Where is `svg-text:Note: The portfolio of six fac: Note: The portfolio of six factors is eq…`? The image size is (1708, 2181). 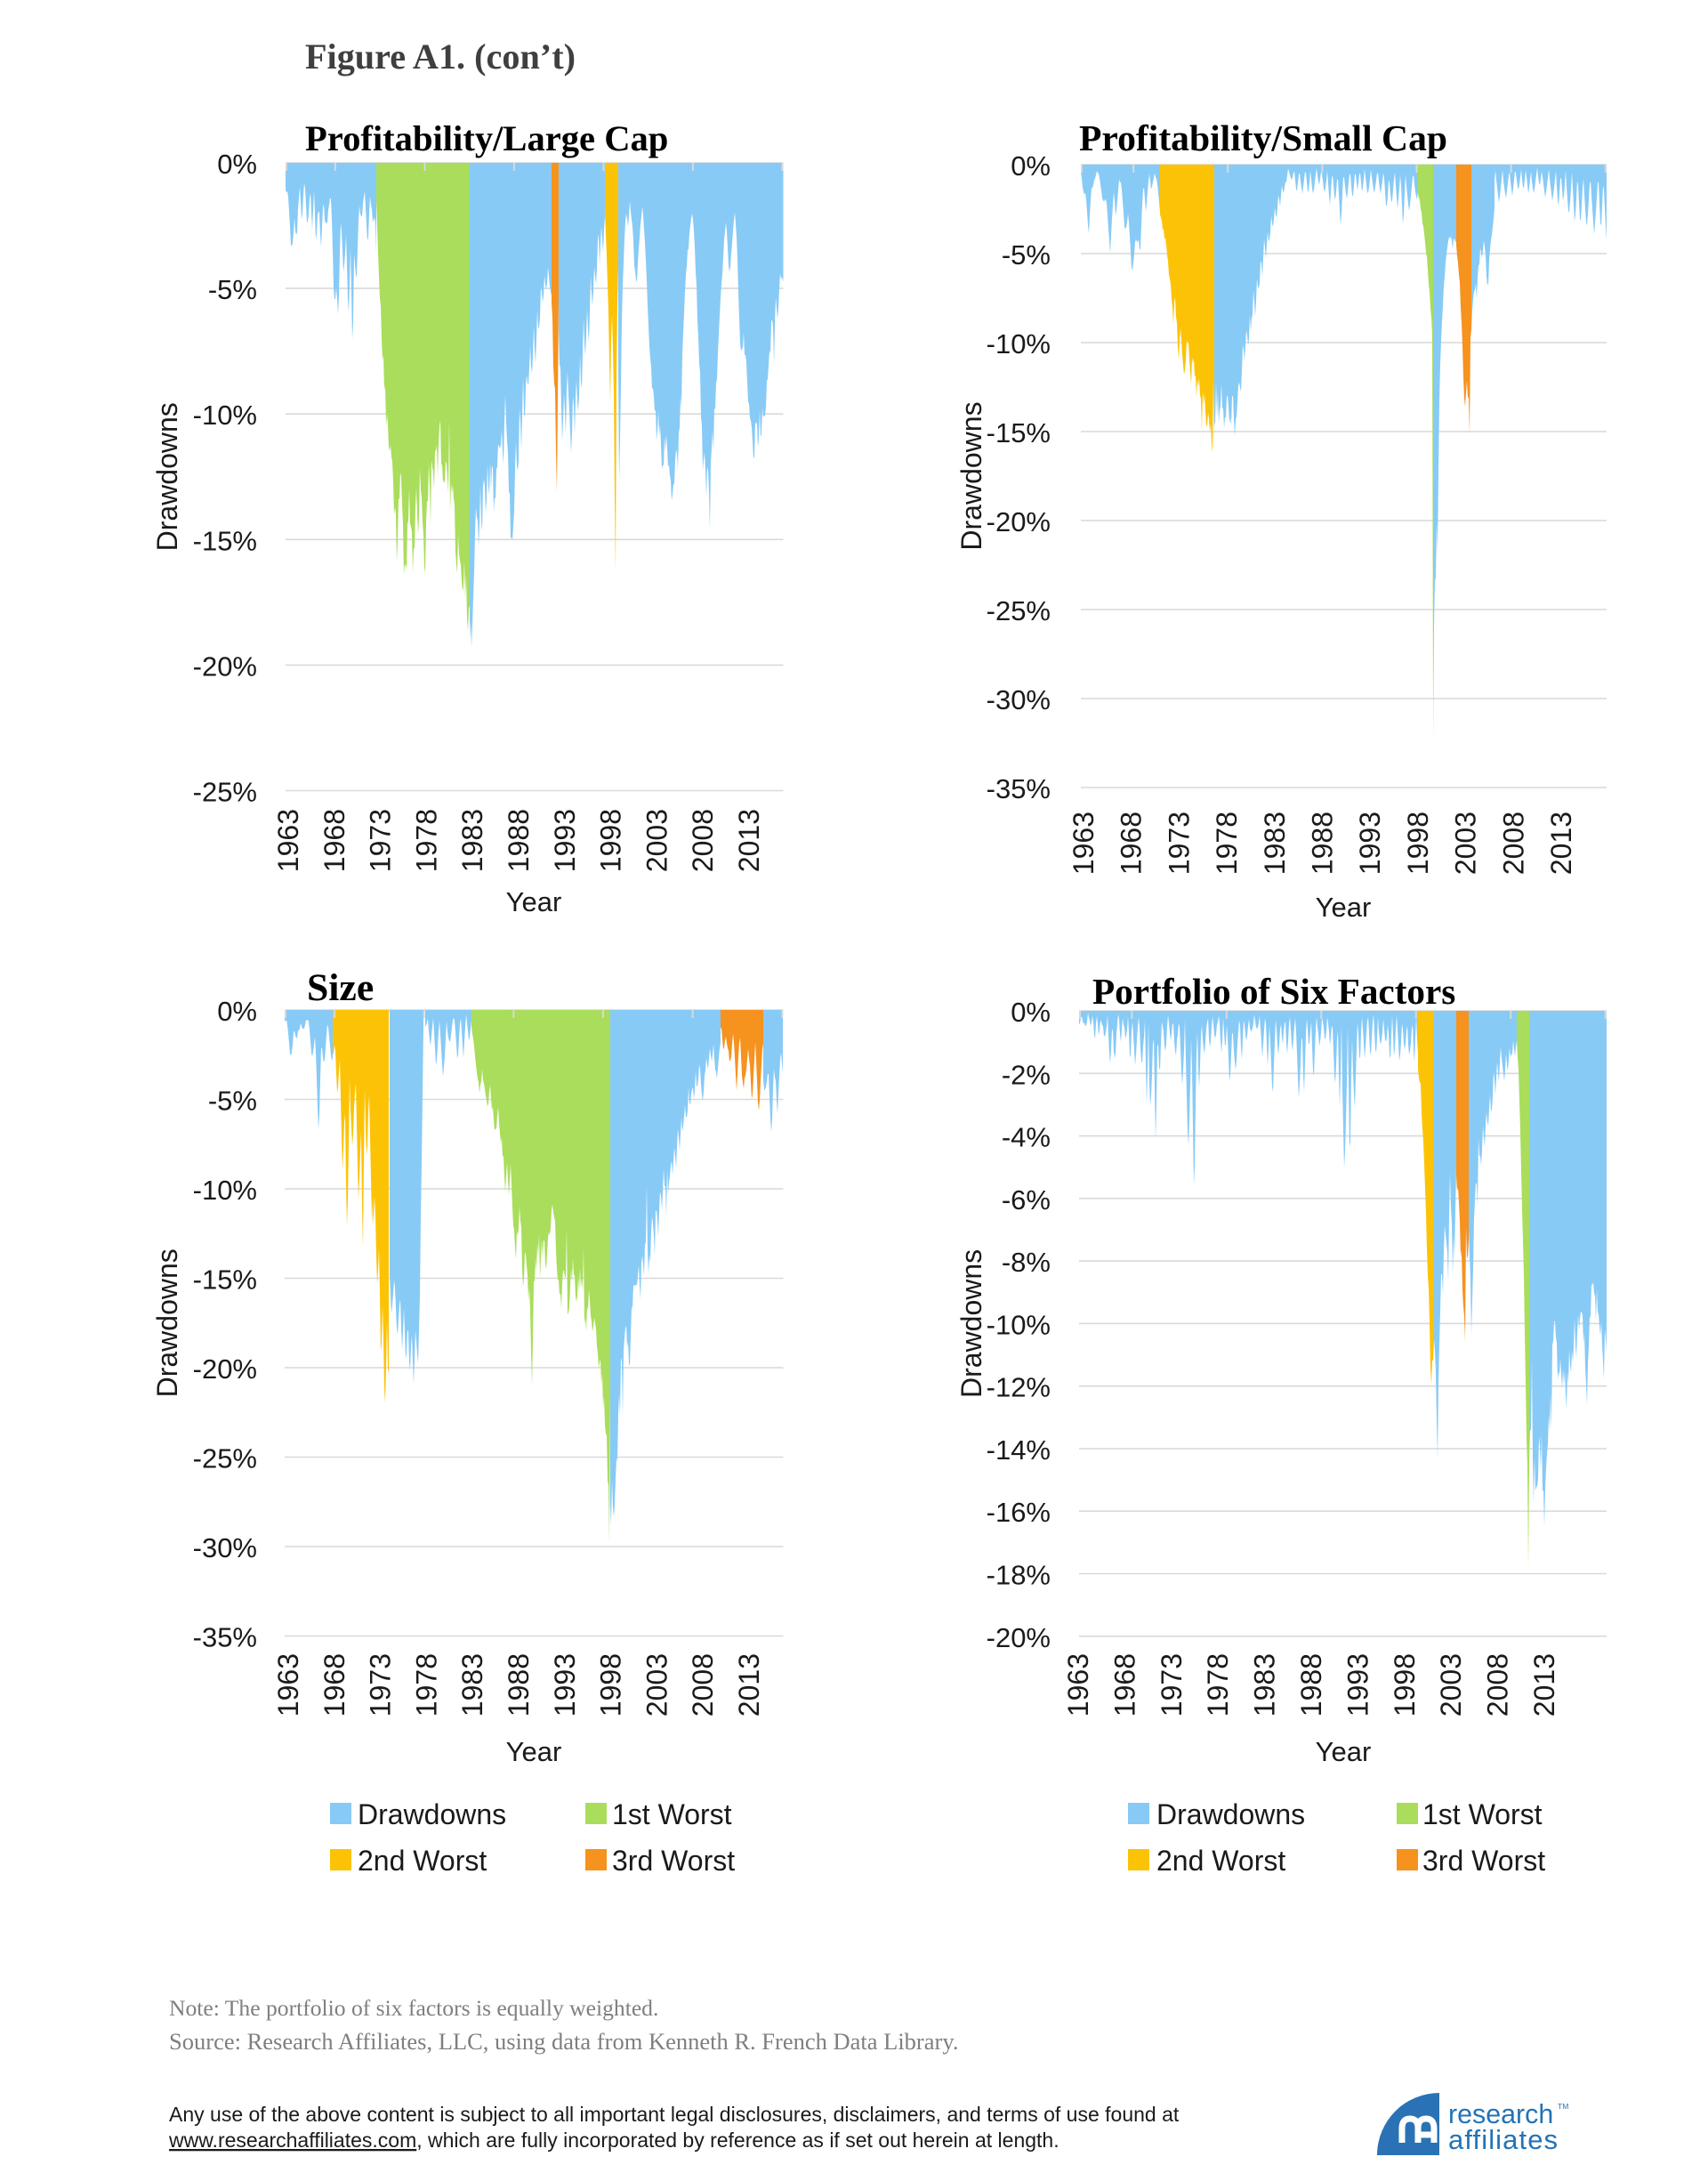 svg-text:Note: The portfolio of six fac: Note: The portfolio of six factors is eq… is located at coordinates (413, 2008).